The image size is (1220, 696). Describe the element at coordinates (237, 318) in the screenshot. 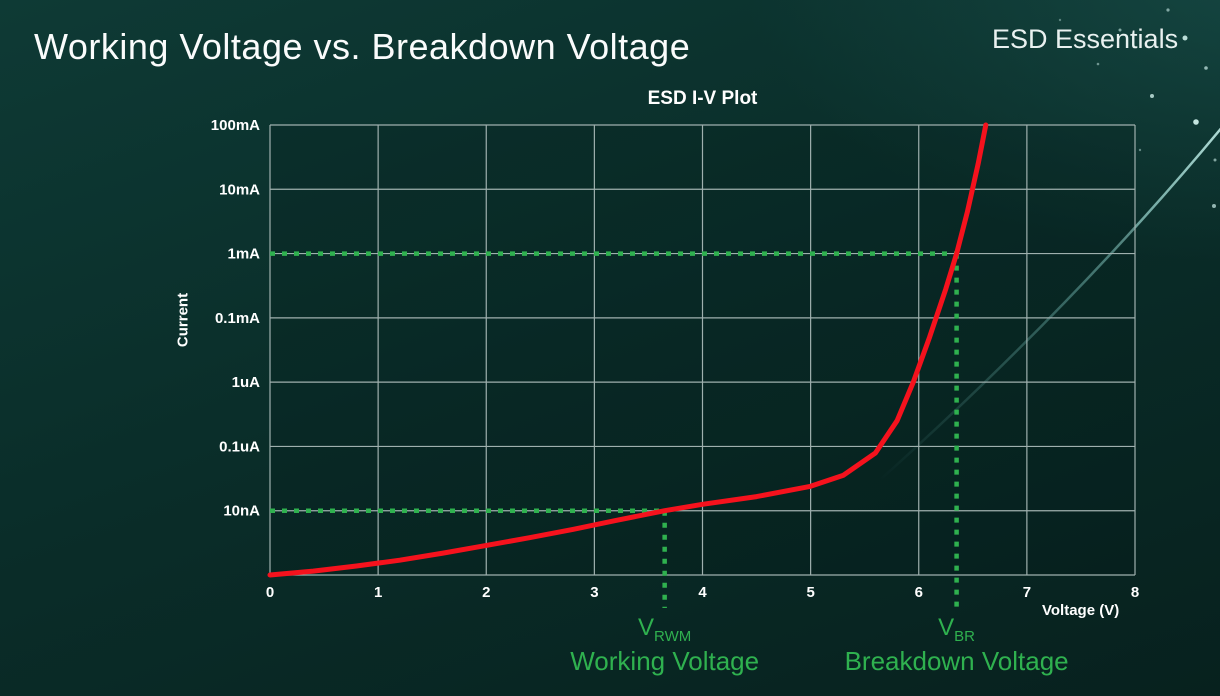

I see `svg-text: 0.1mA` at that location.